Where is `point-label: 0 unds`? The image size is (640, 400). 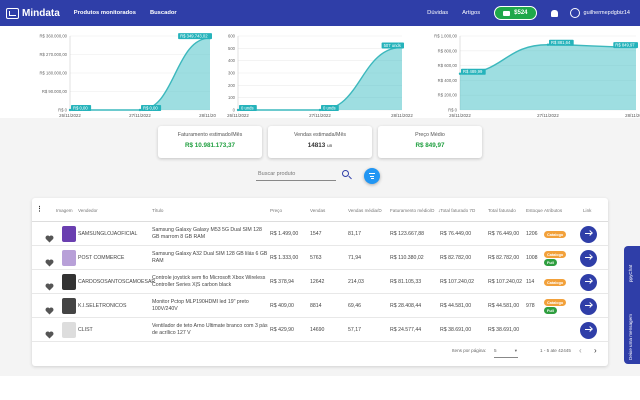 point-label: 0 unds is located at coordinates (247, 107).